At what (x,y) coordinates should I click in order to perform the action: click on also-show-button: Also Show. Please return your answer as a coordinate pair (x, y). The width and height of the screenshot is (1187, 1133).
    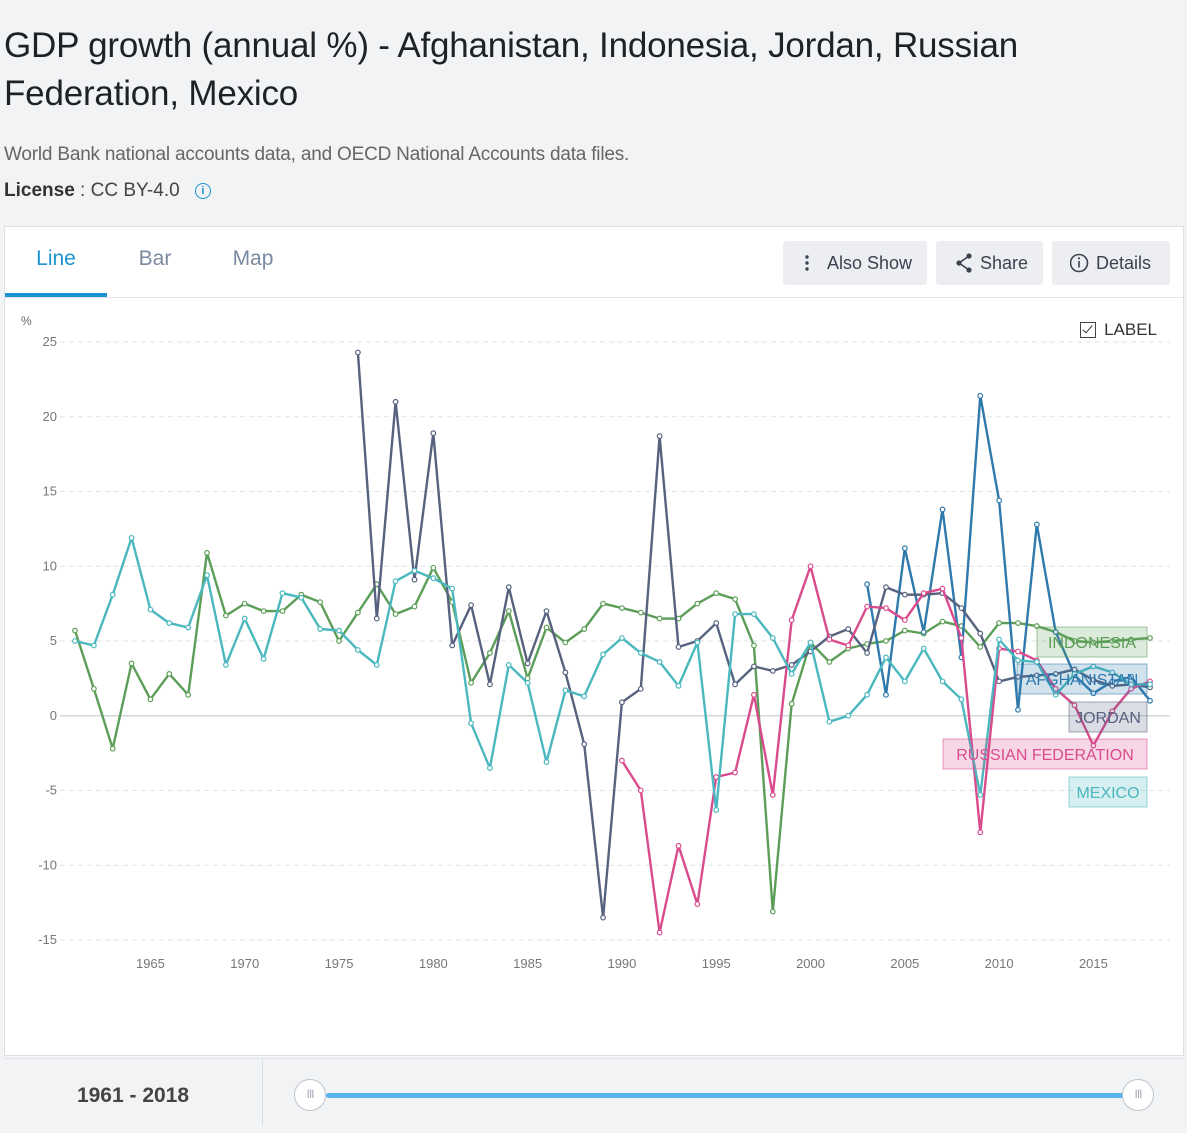
    Looking at the image, I should click on (855, 263).